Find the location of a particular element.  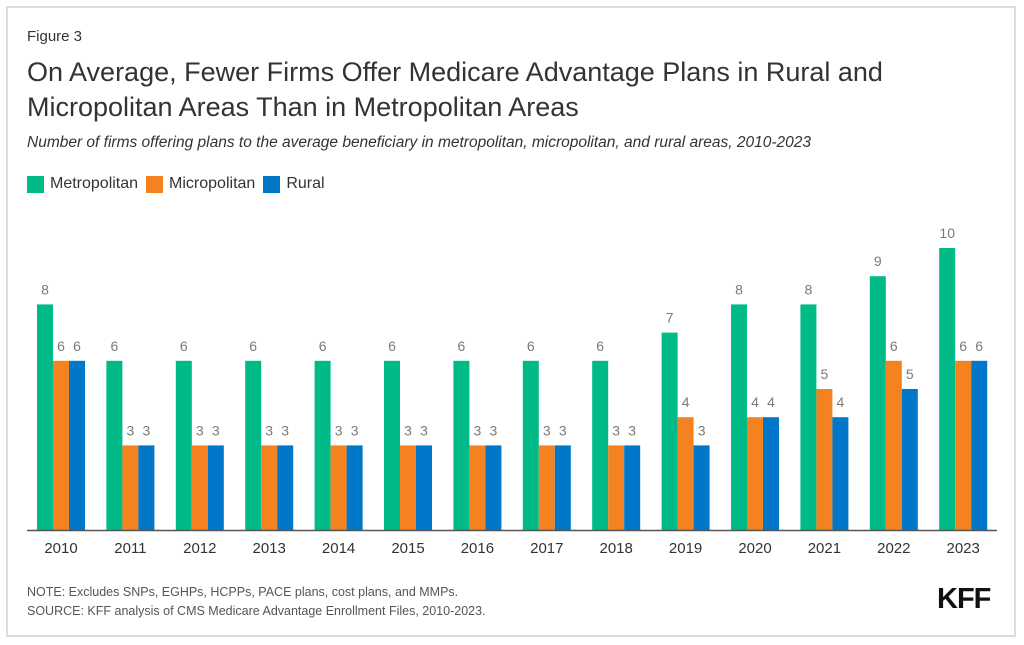

data-label-metropolitan-2010: 8 is located at coordinates (45, 289).